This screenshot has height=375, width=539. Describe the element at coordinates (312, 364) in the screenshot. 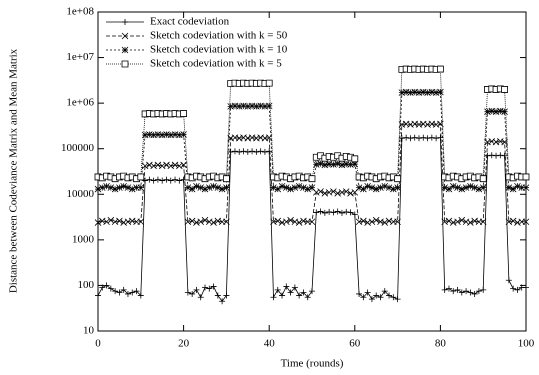

I see `x-axis-label: Time (rounds)` at that location.